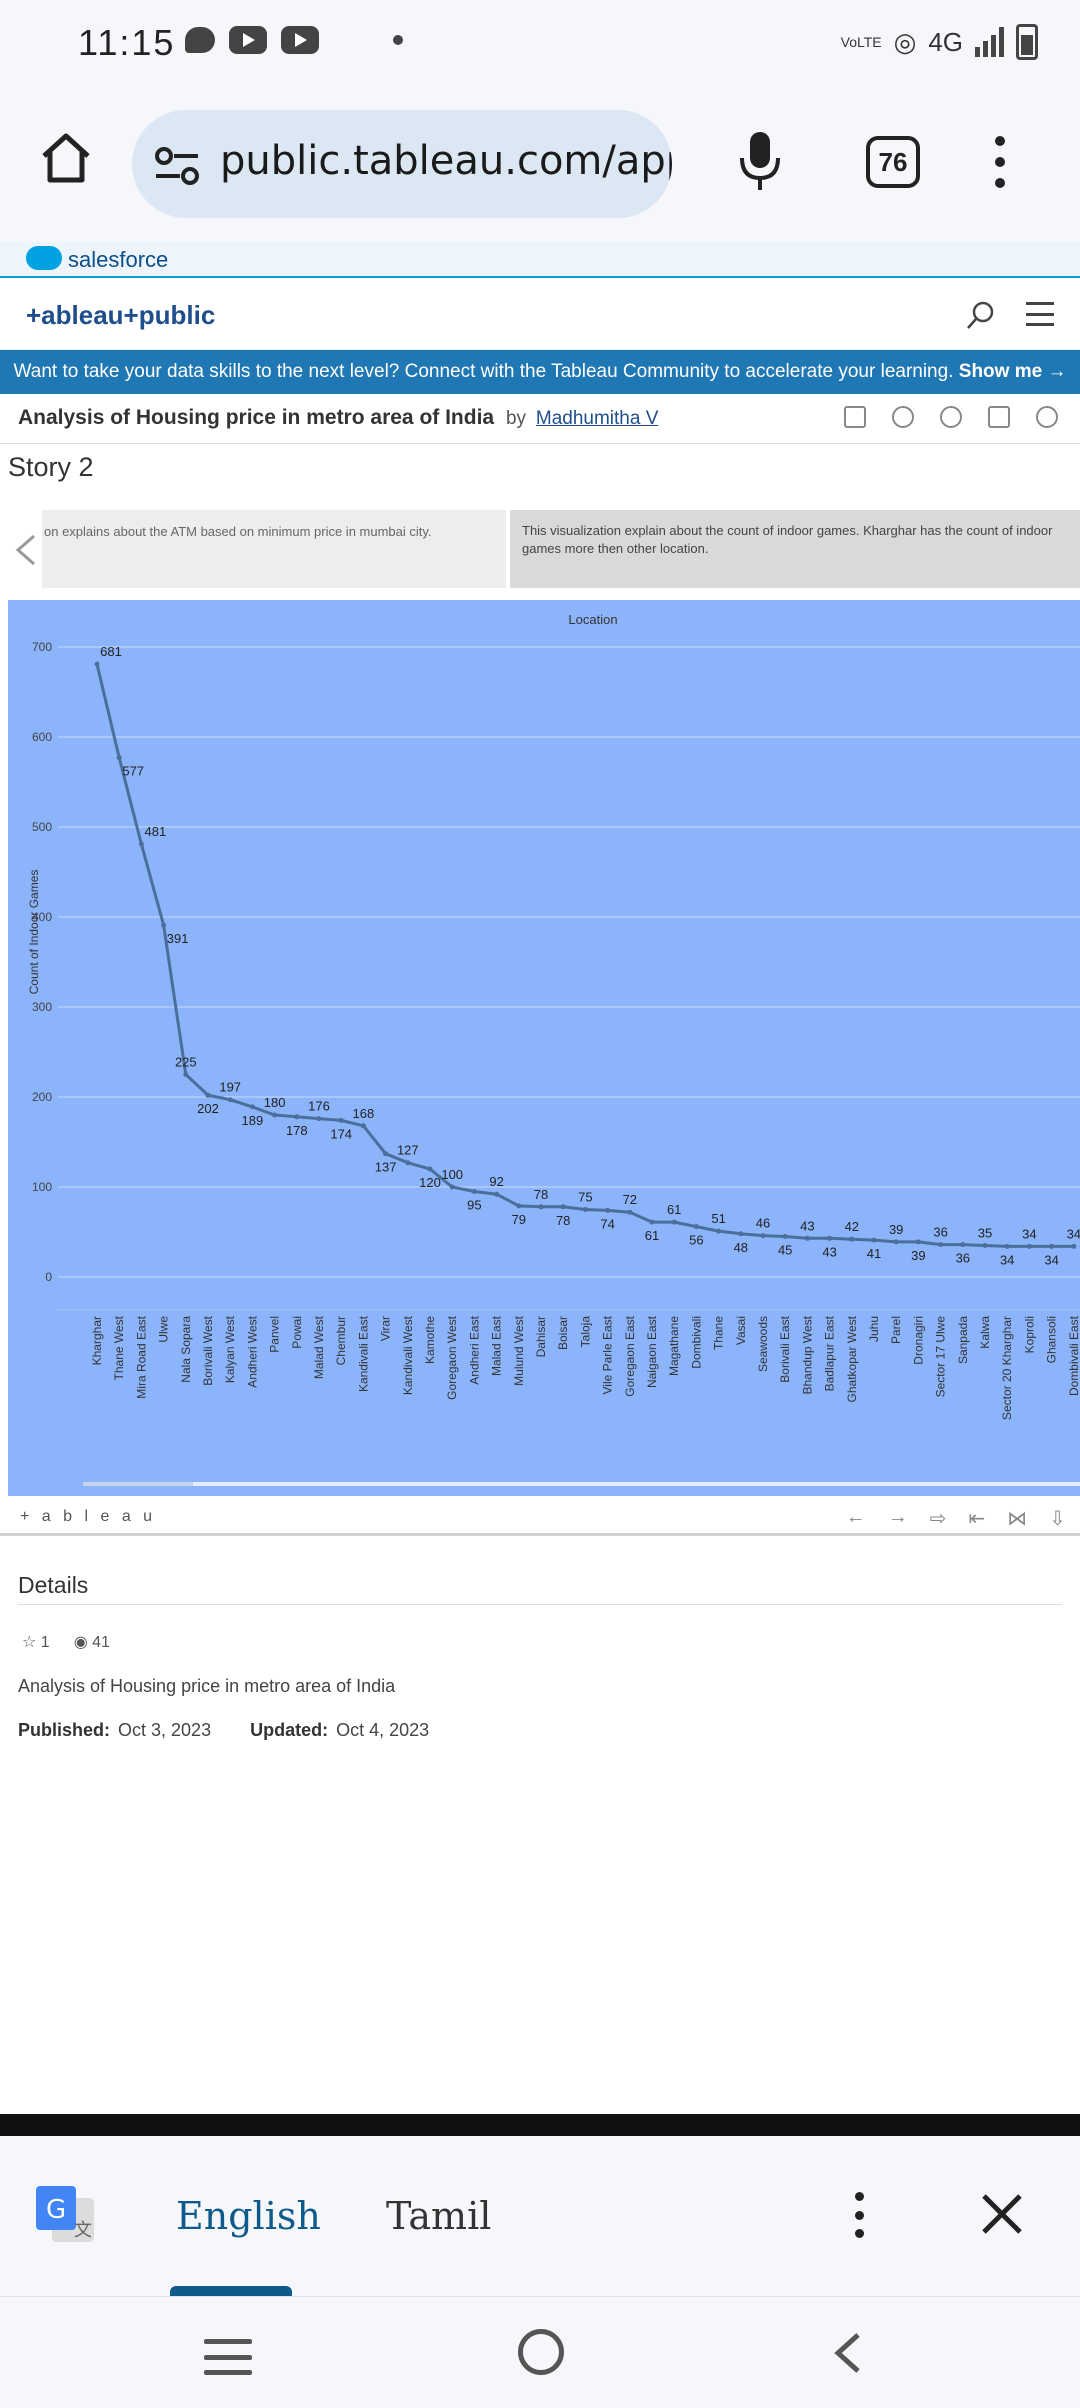  I want to click on data-label: 127, so click(408, 1150).